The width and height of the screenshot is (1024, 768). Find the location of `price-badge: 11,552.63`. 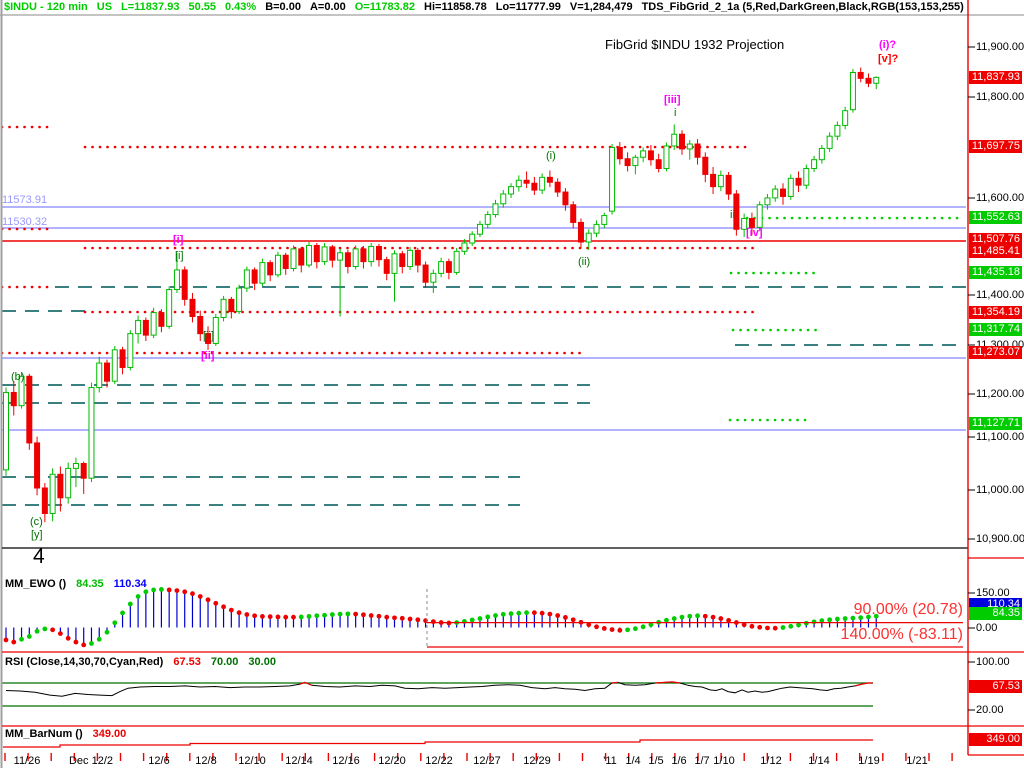

price-badge: 11,552.63 is located at coordinates (995, 217).